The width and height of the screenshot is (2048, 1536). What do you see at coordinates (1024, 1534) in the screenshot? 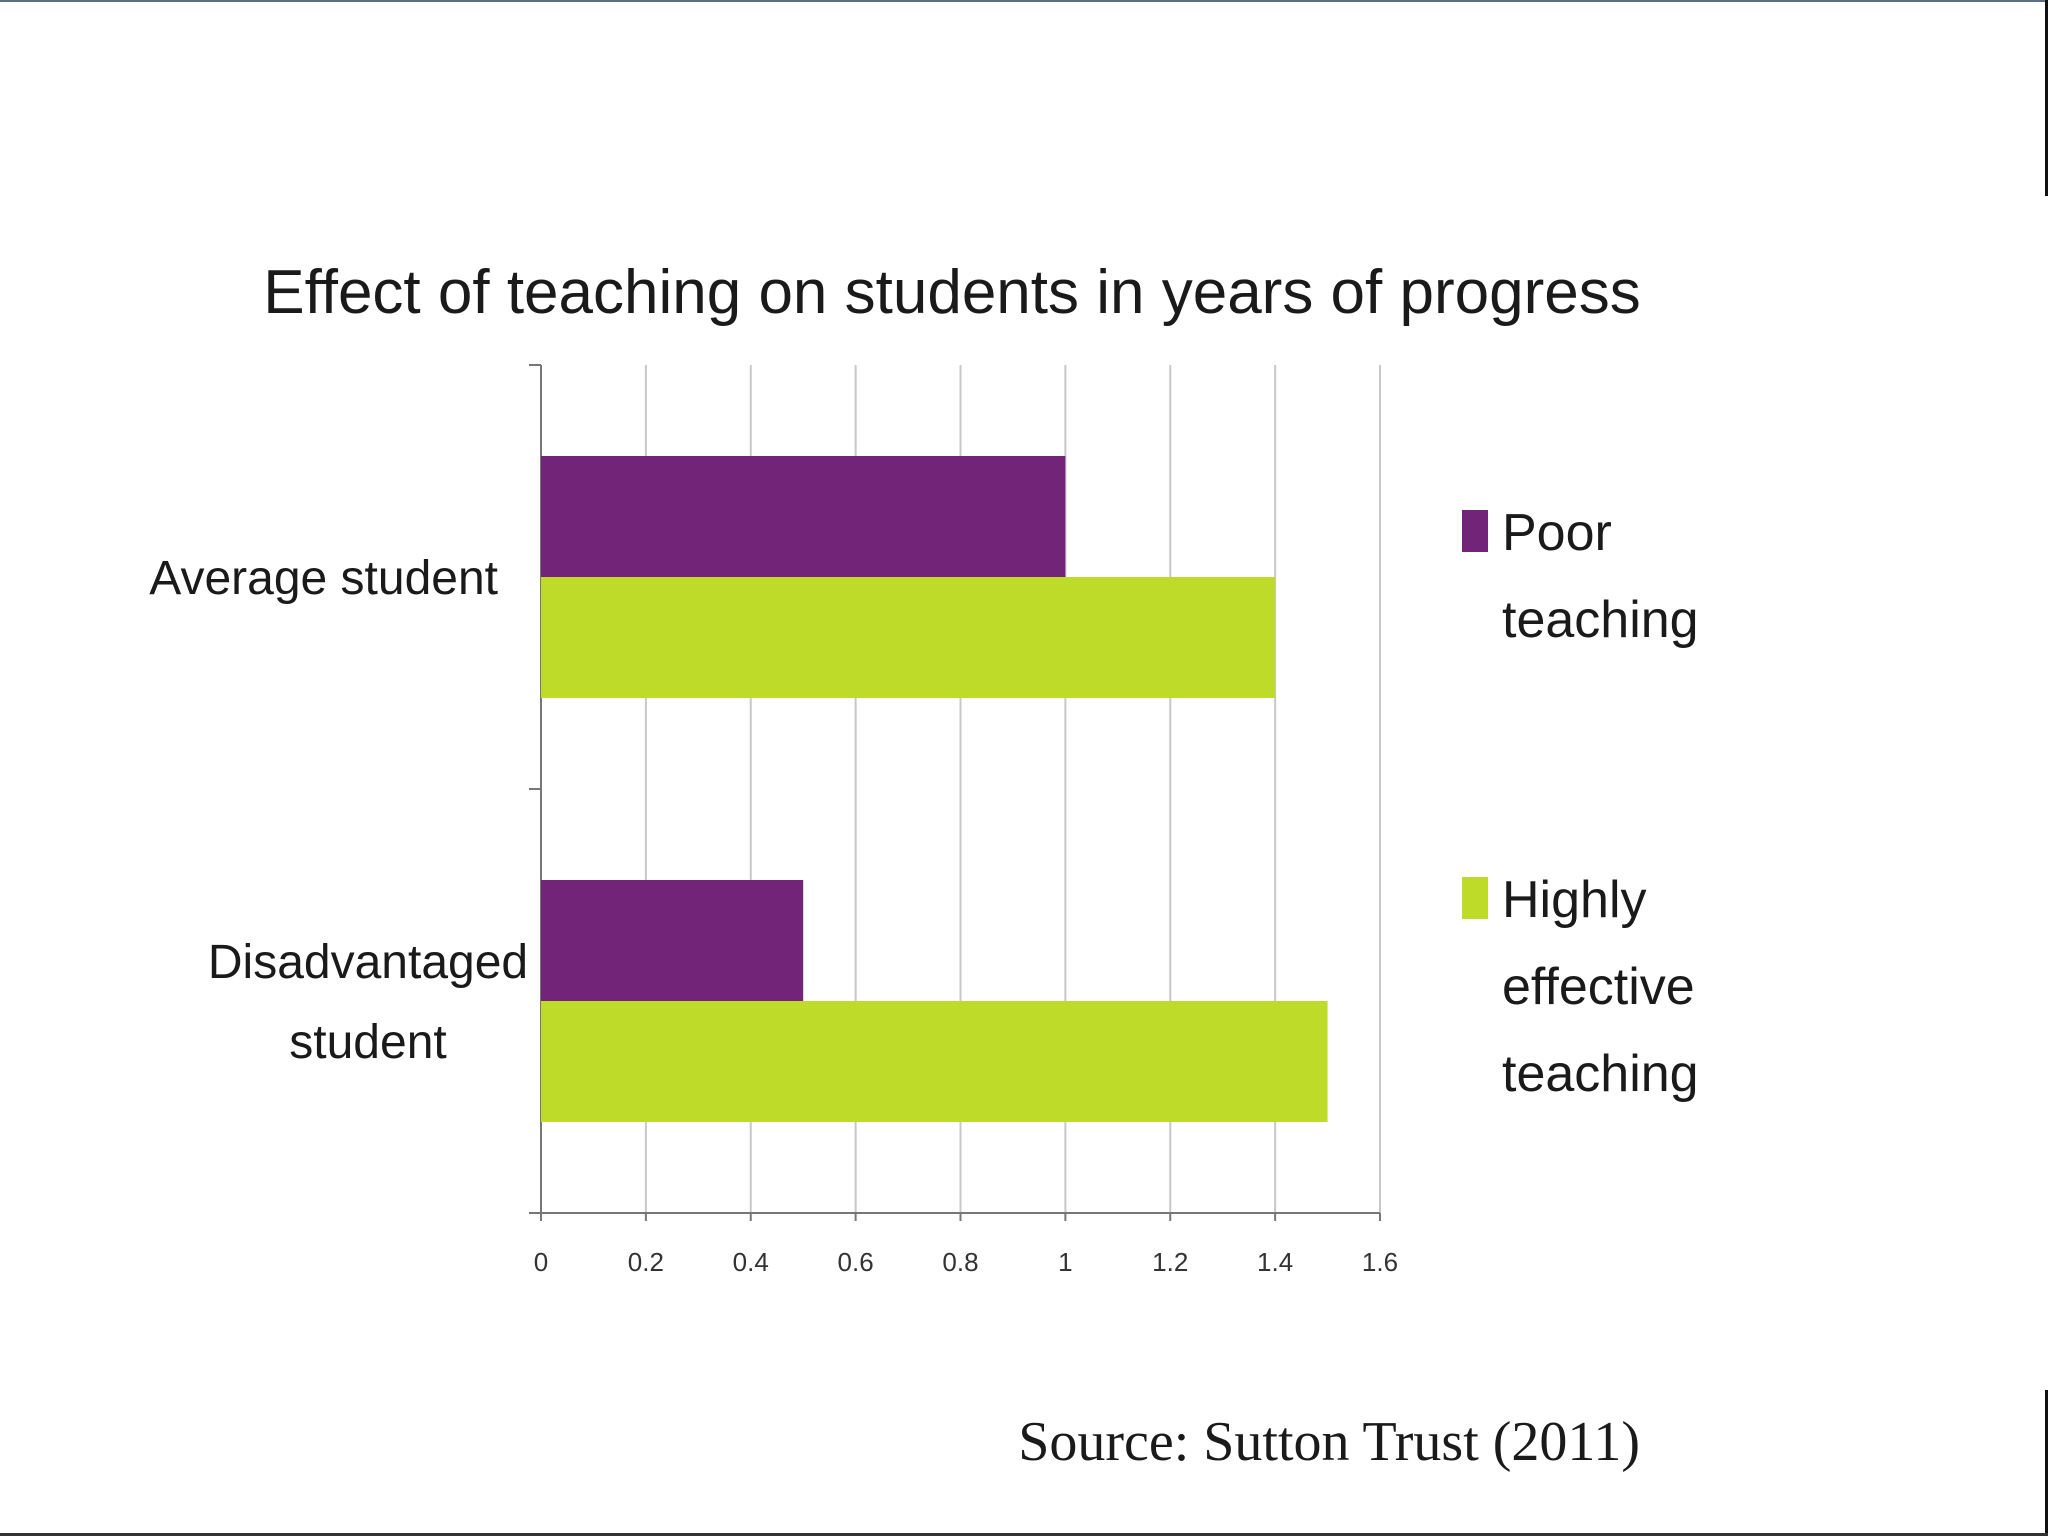
I see `bottom-border` at bounding box center [1024, 1534].